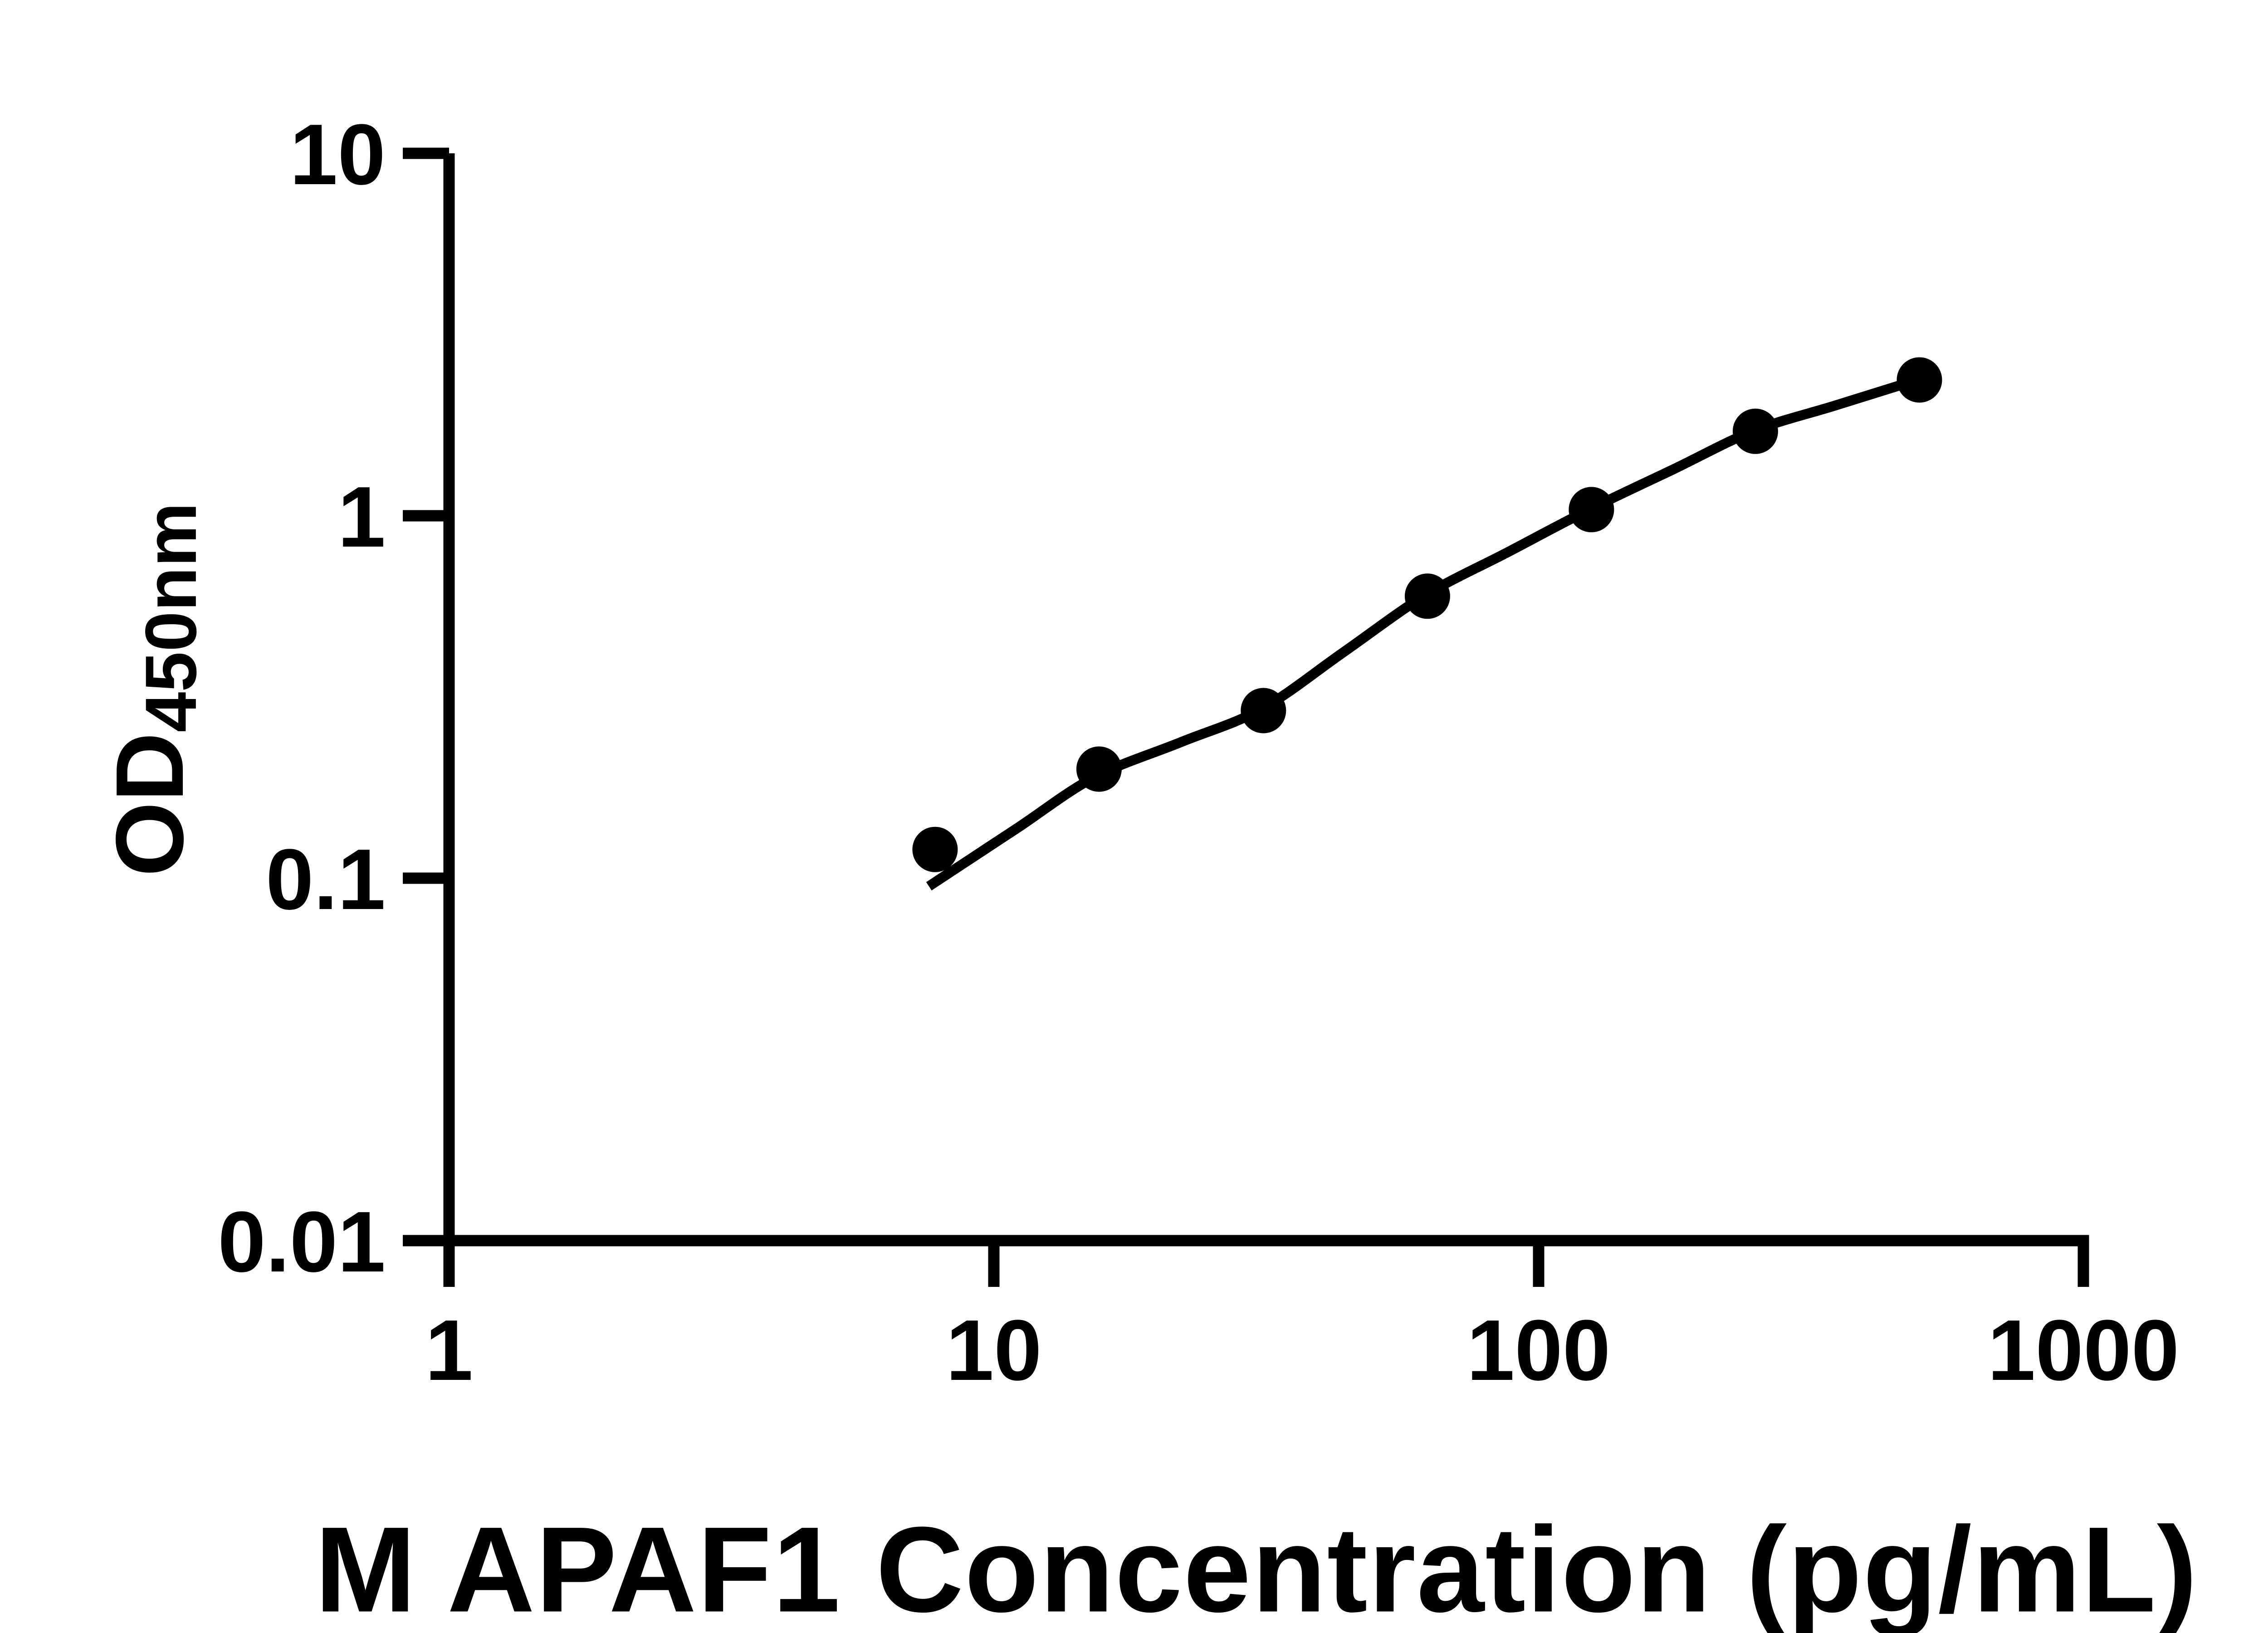 The height and width of the screenshot is (1633, 2268). What do you see at coordinates (361, 517) in the screenshot?
I see `y-tick-label-1: 1` at bounding box center [361, 517].